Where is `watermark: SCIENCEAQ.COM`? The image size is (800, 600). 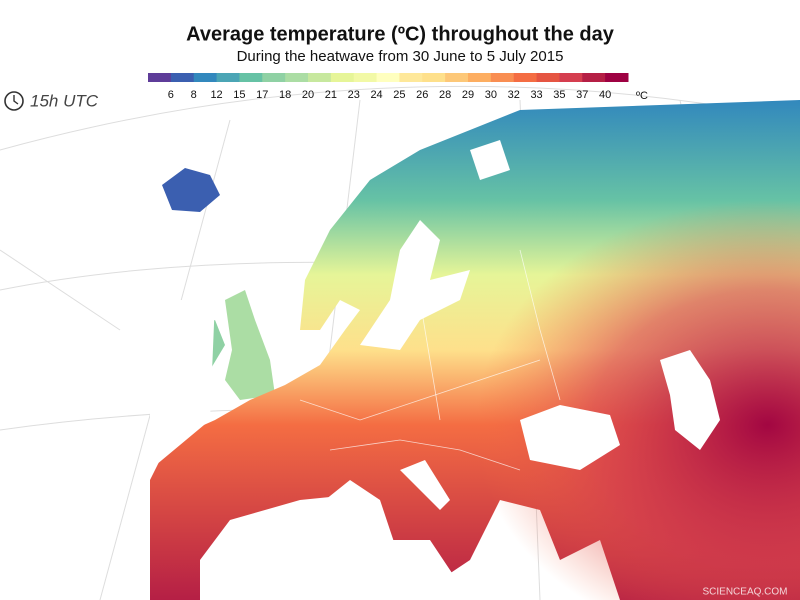
watermark: SCIENCEAQ.COM is located at coordinates (744, 592).